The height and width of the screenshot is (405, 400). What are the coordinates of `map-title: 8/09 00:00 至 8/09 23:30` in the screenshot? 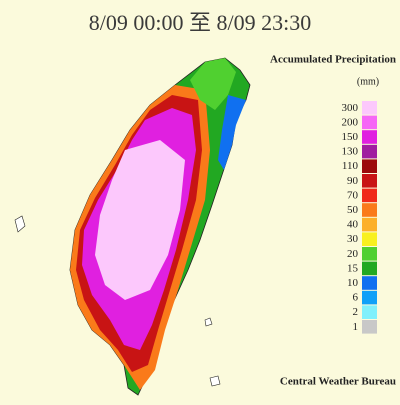 It's located at (200, 22).